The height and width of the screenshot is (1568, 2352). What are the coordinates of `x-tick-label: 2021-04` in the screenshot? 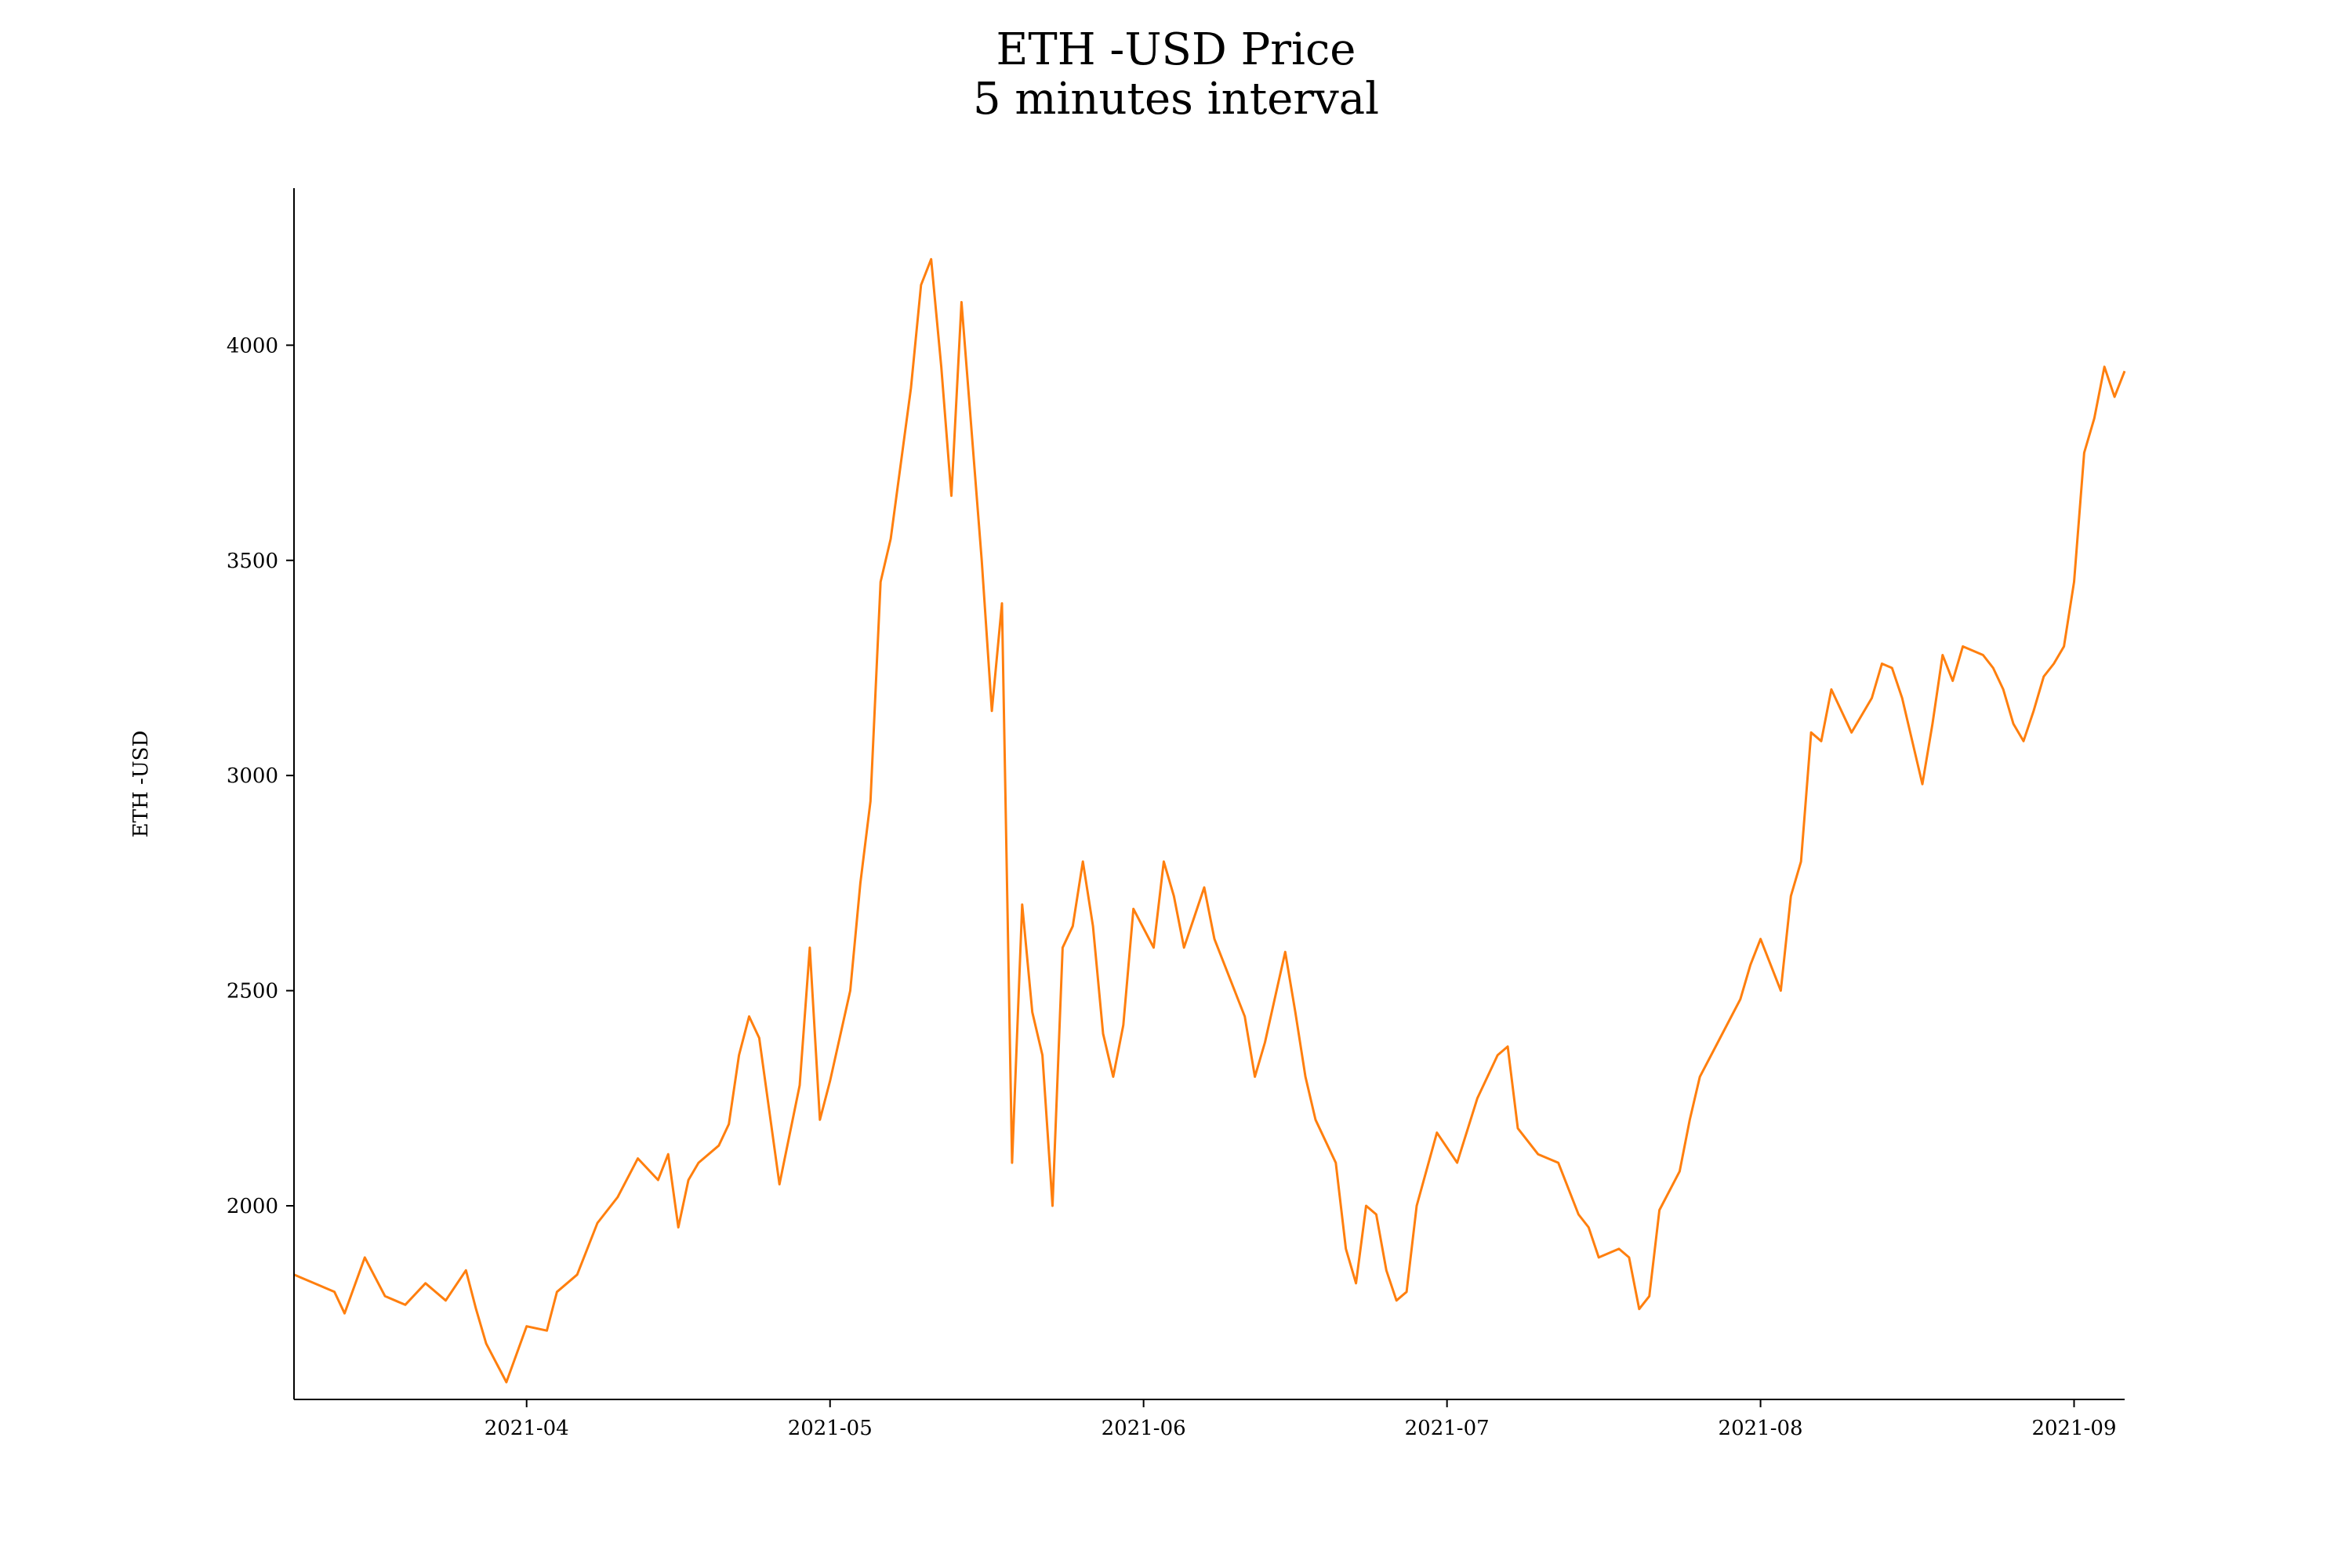 It's located at (527, 1428).